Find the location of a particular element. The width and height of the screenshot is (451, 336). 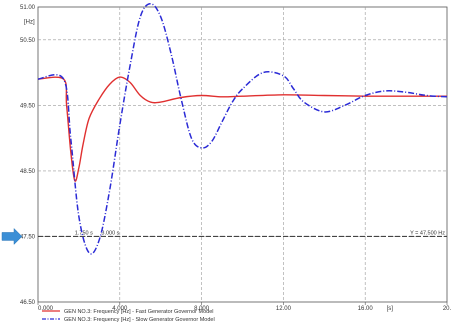

y-tick-label: 50.50 is located at coordinates (28, 41).